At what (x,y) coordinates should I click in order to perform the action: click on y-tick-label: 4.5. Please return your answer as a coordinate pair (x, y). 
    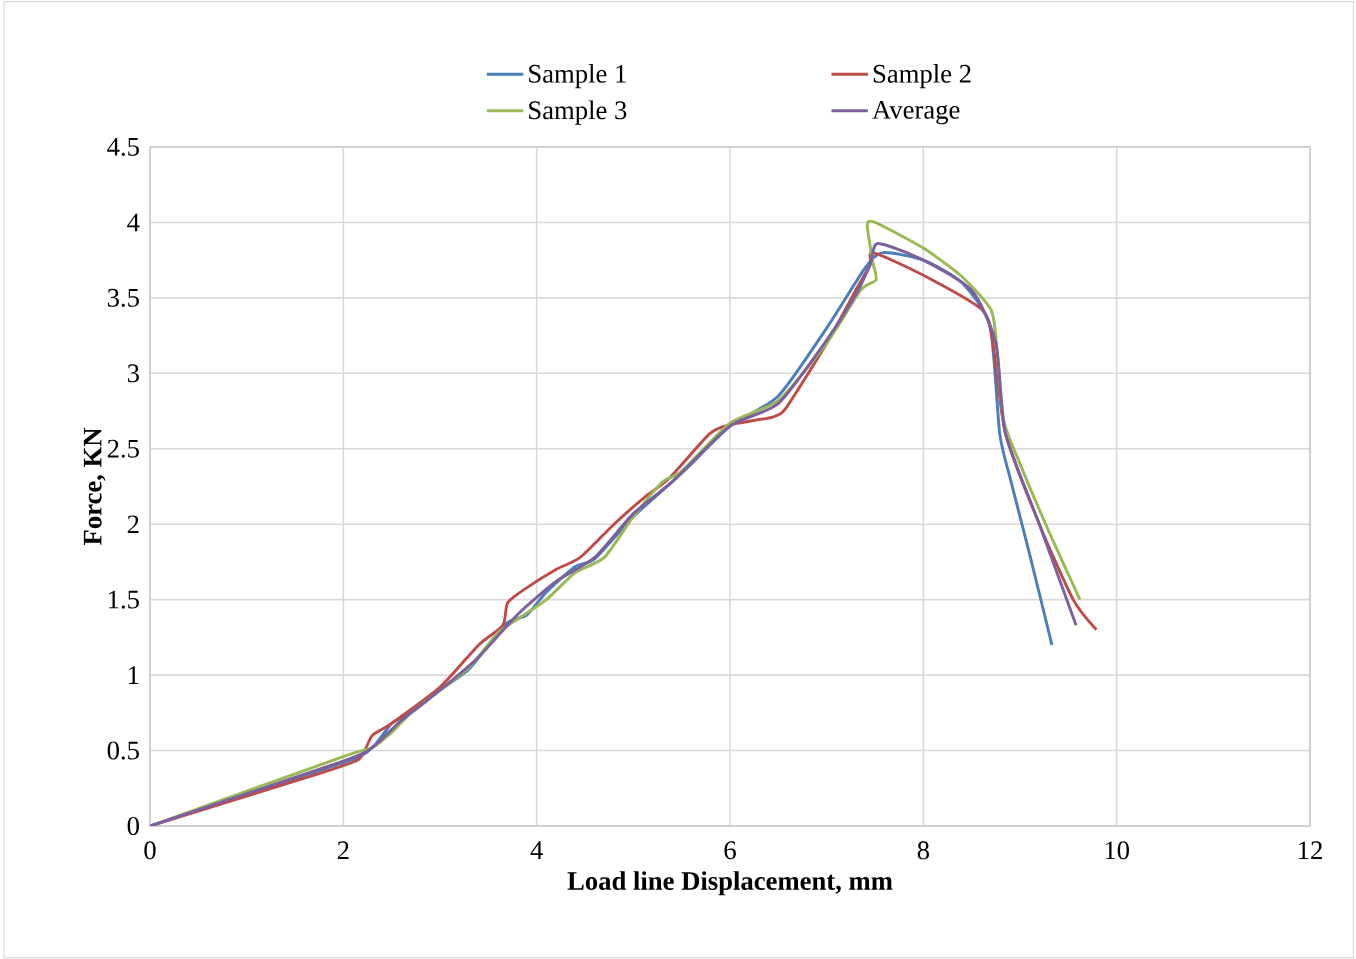
    Looking at the image, I should click on (123, 147).